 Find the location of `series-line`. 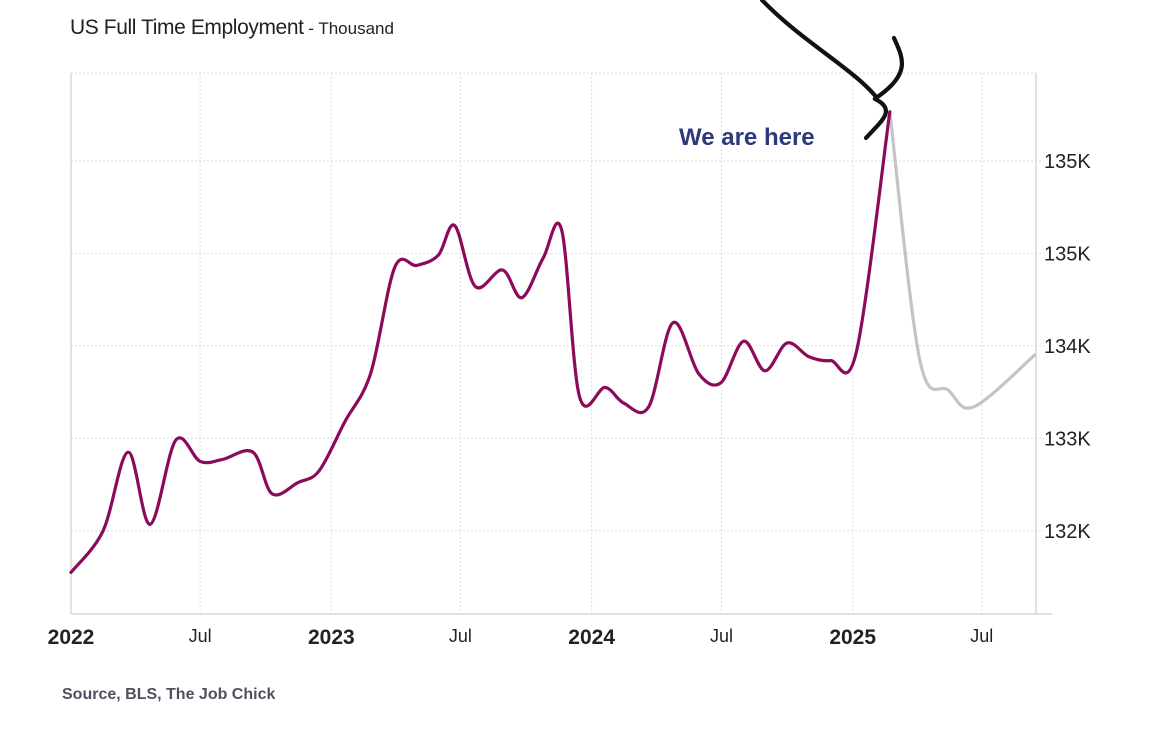

series-line is located at coordinates (962, 260).